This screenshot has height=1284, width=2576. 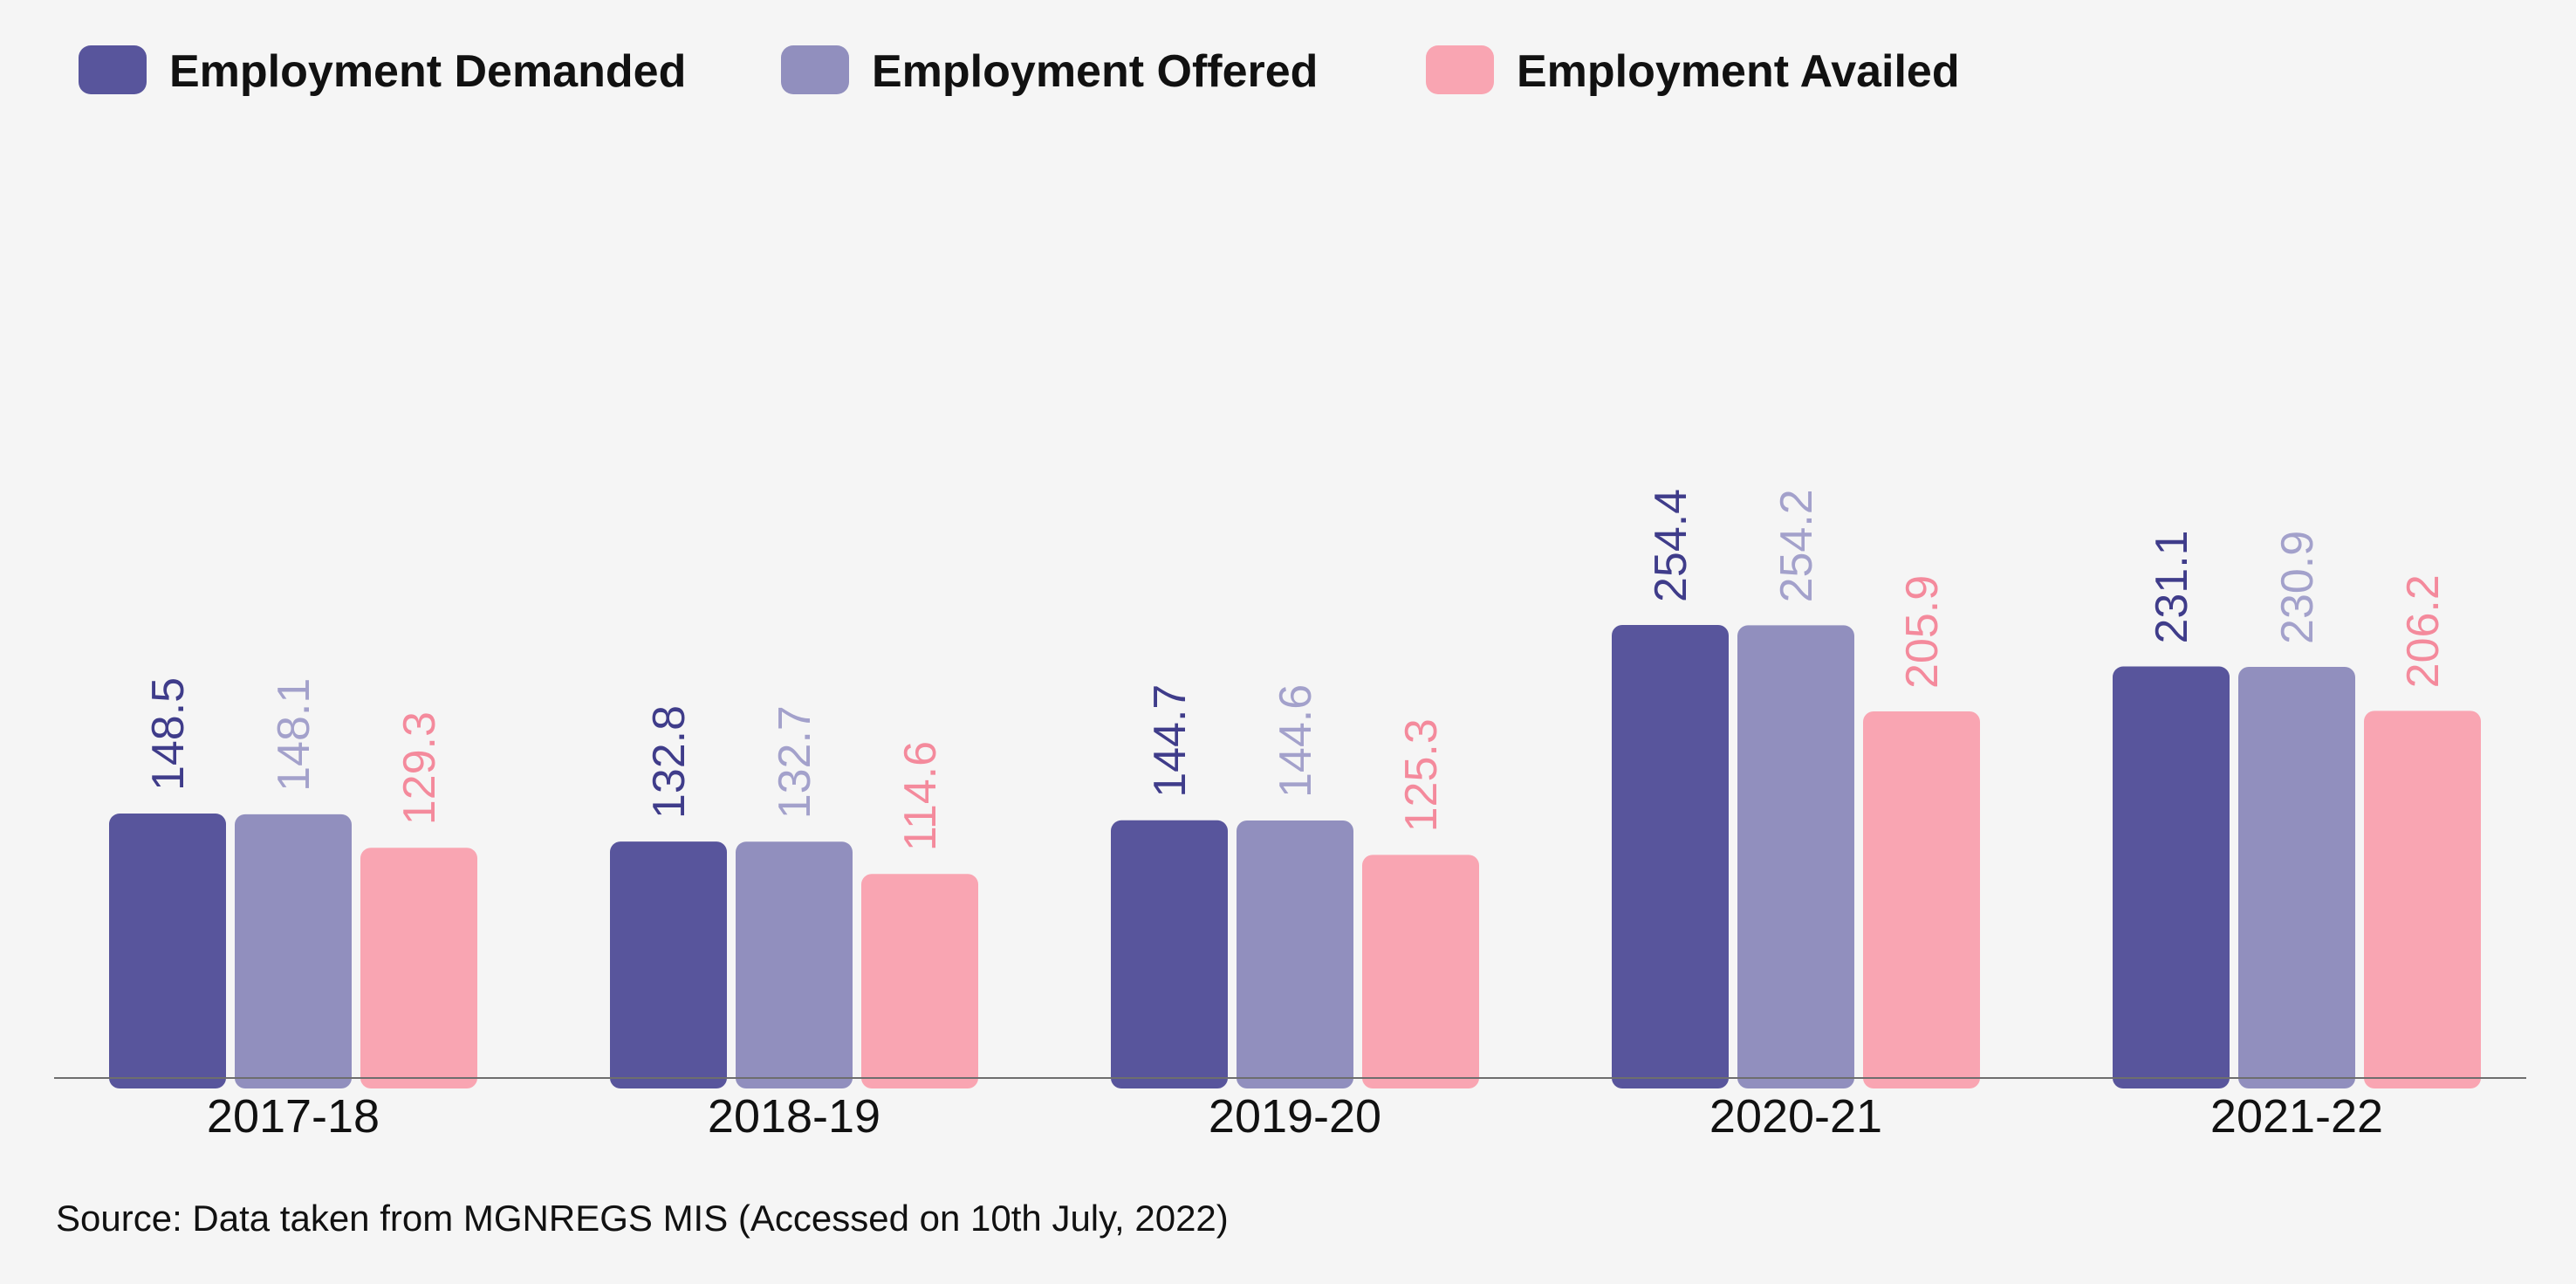 What do you see at coordinates (1422, 775) in the screenshot?
I see `value-label-2019-20-series-3: 125.3` at bounding box center [1422, 775].